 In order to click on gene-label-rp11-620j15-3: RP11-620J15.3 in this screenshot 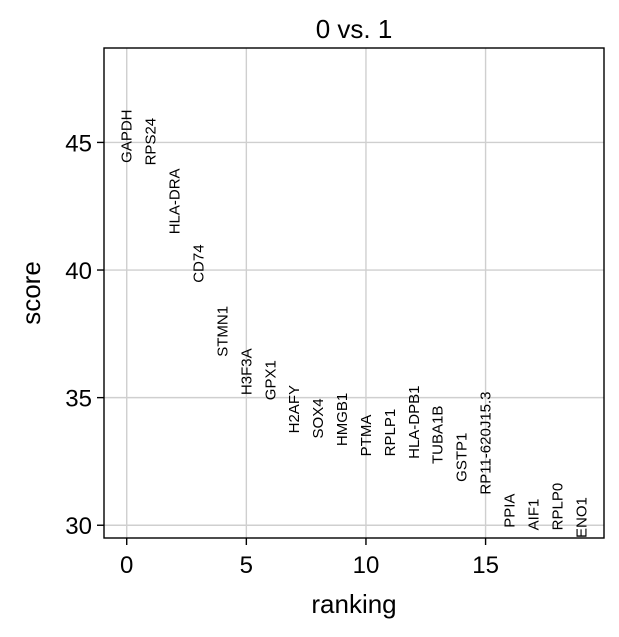, I will do `click(486, 442)`.